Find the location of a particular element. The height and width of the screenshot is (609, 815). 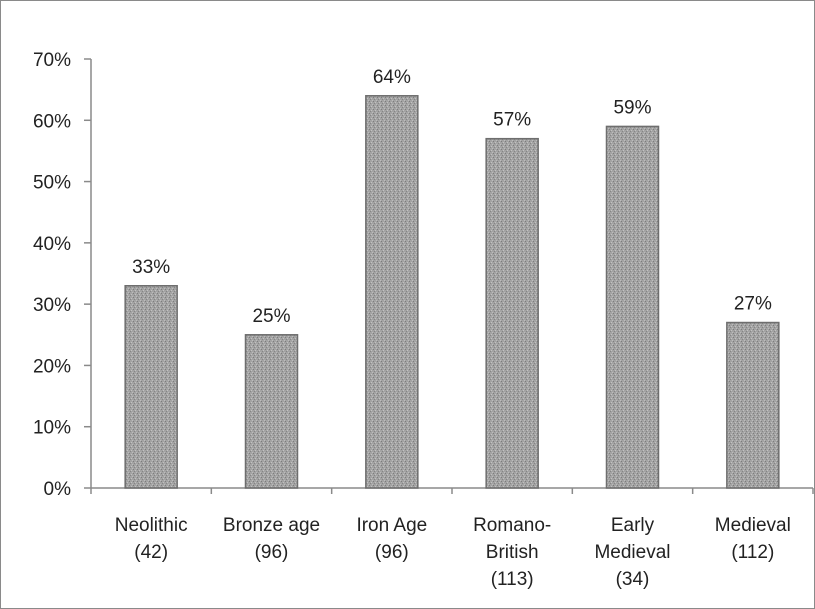

category-label: Early is located at coordinates (633, 525).